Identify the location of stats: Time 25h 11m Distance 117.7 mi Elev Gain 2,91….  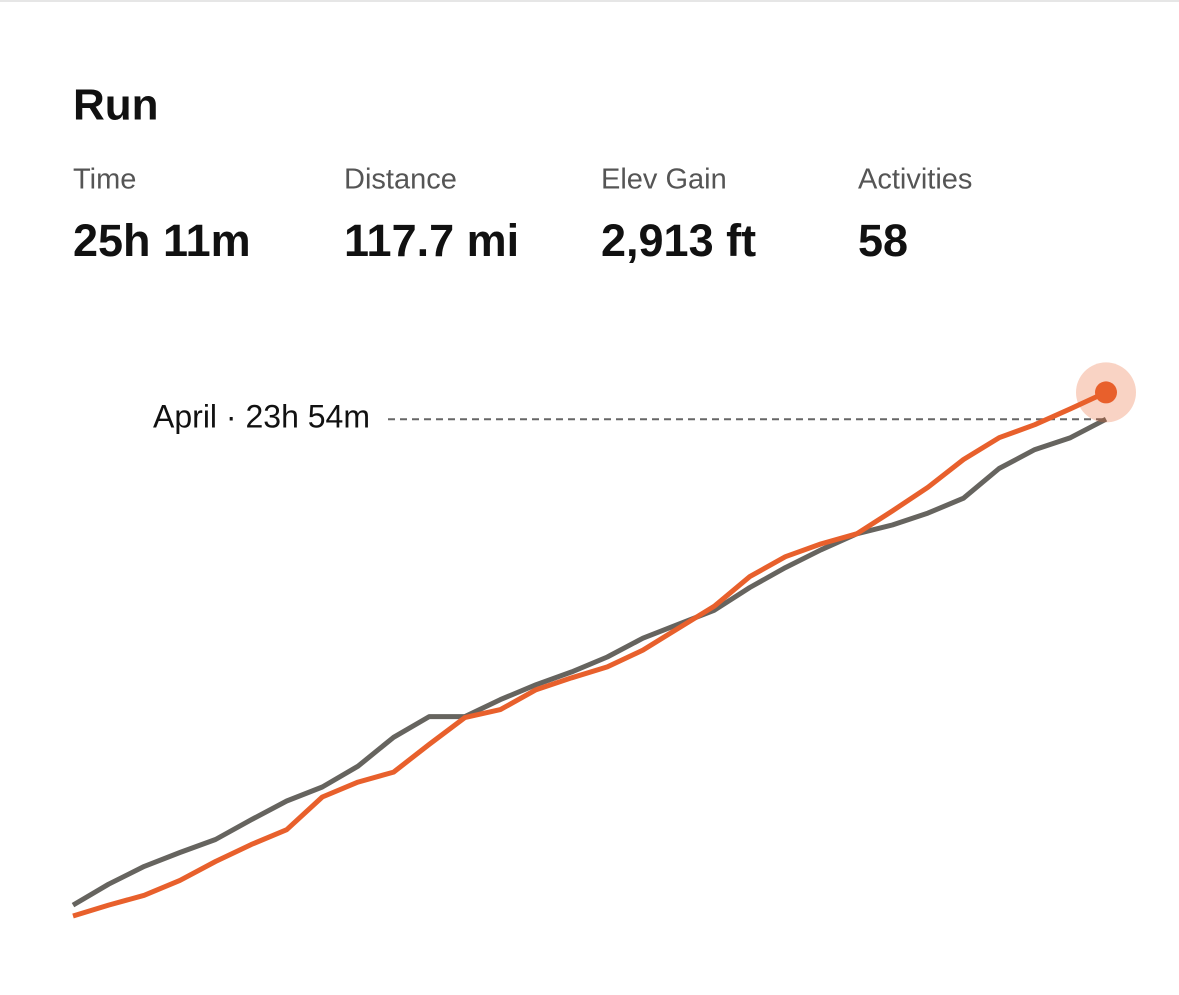
(522, 215).